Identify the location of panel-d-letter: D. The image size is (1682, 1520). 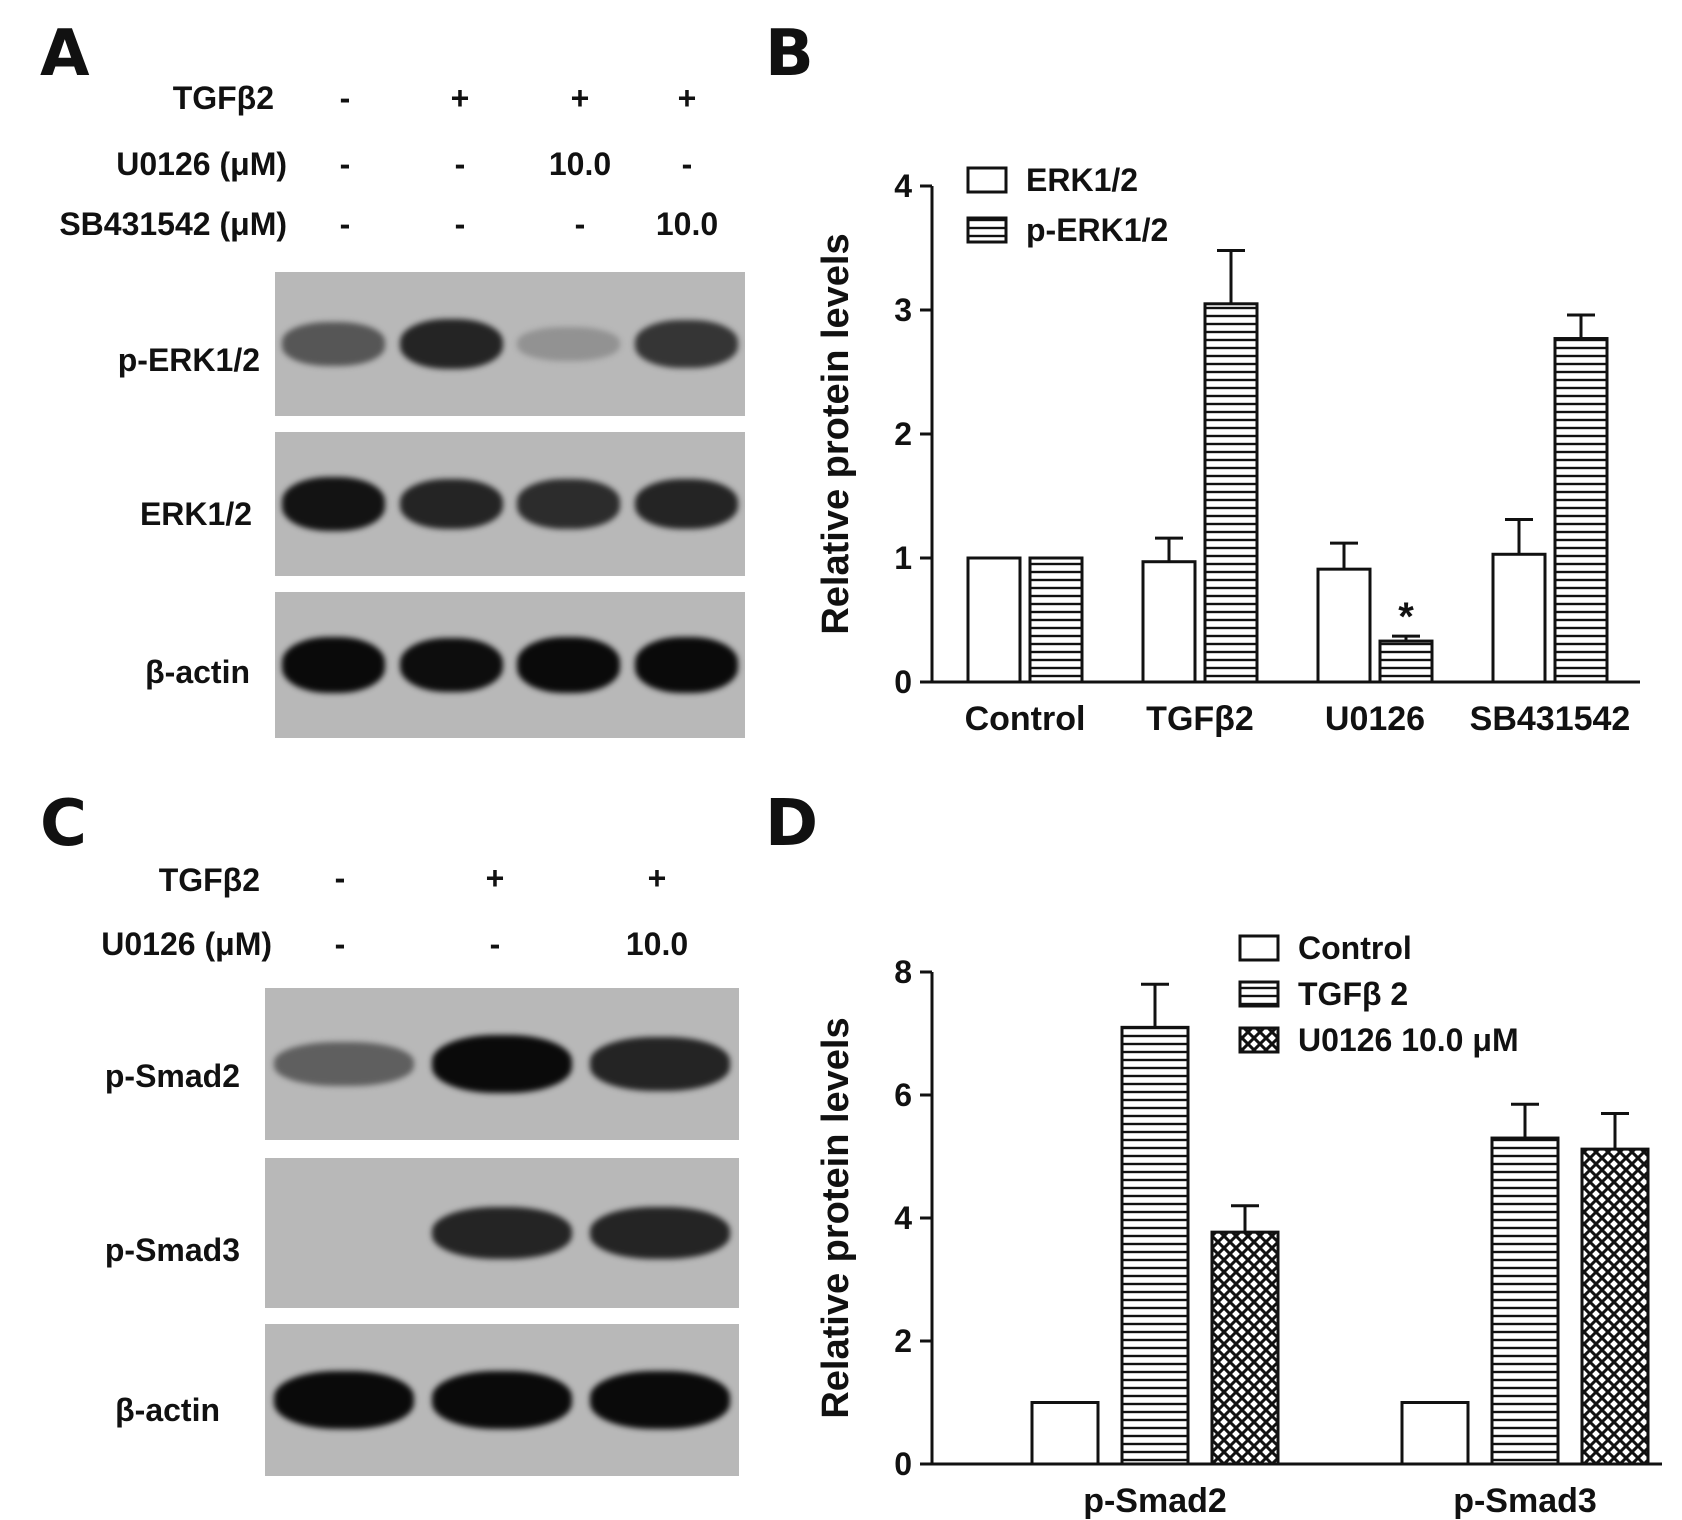
(792, 824).